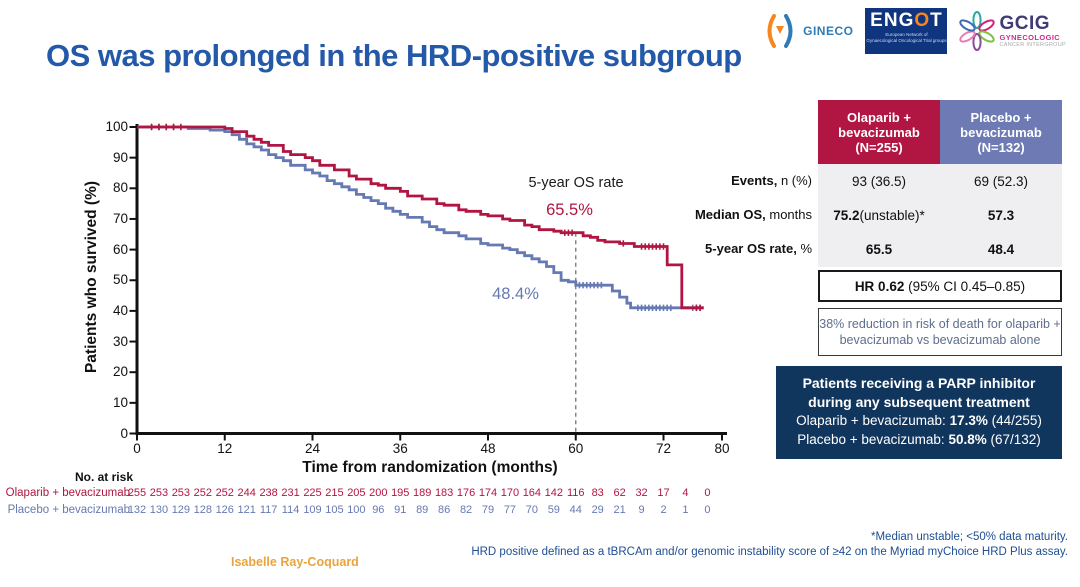 The image size is (1080, 587). I want to click on events-olaparib: 93 (36.5), so click(879, 181).